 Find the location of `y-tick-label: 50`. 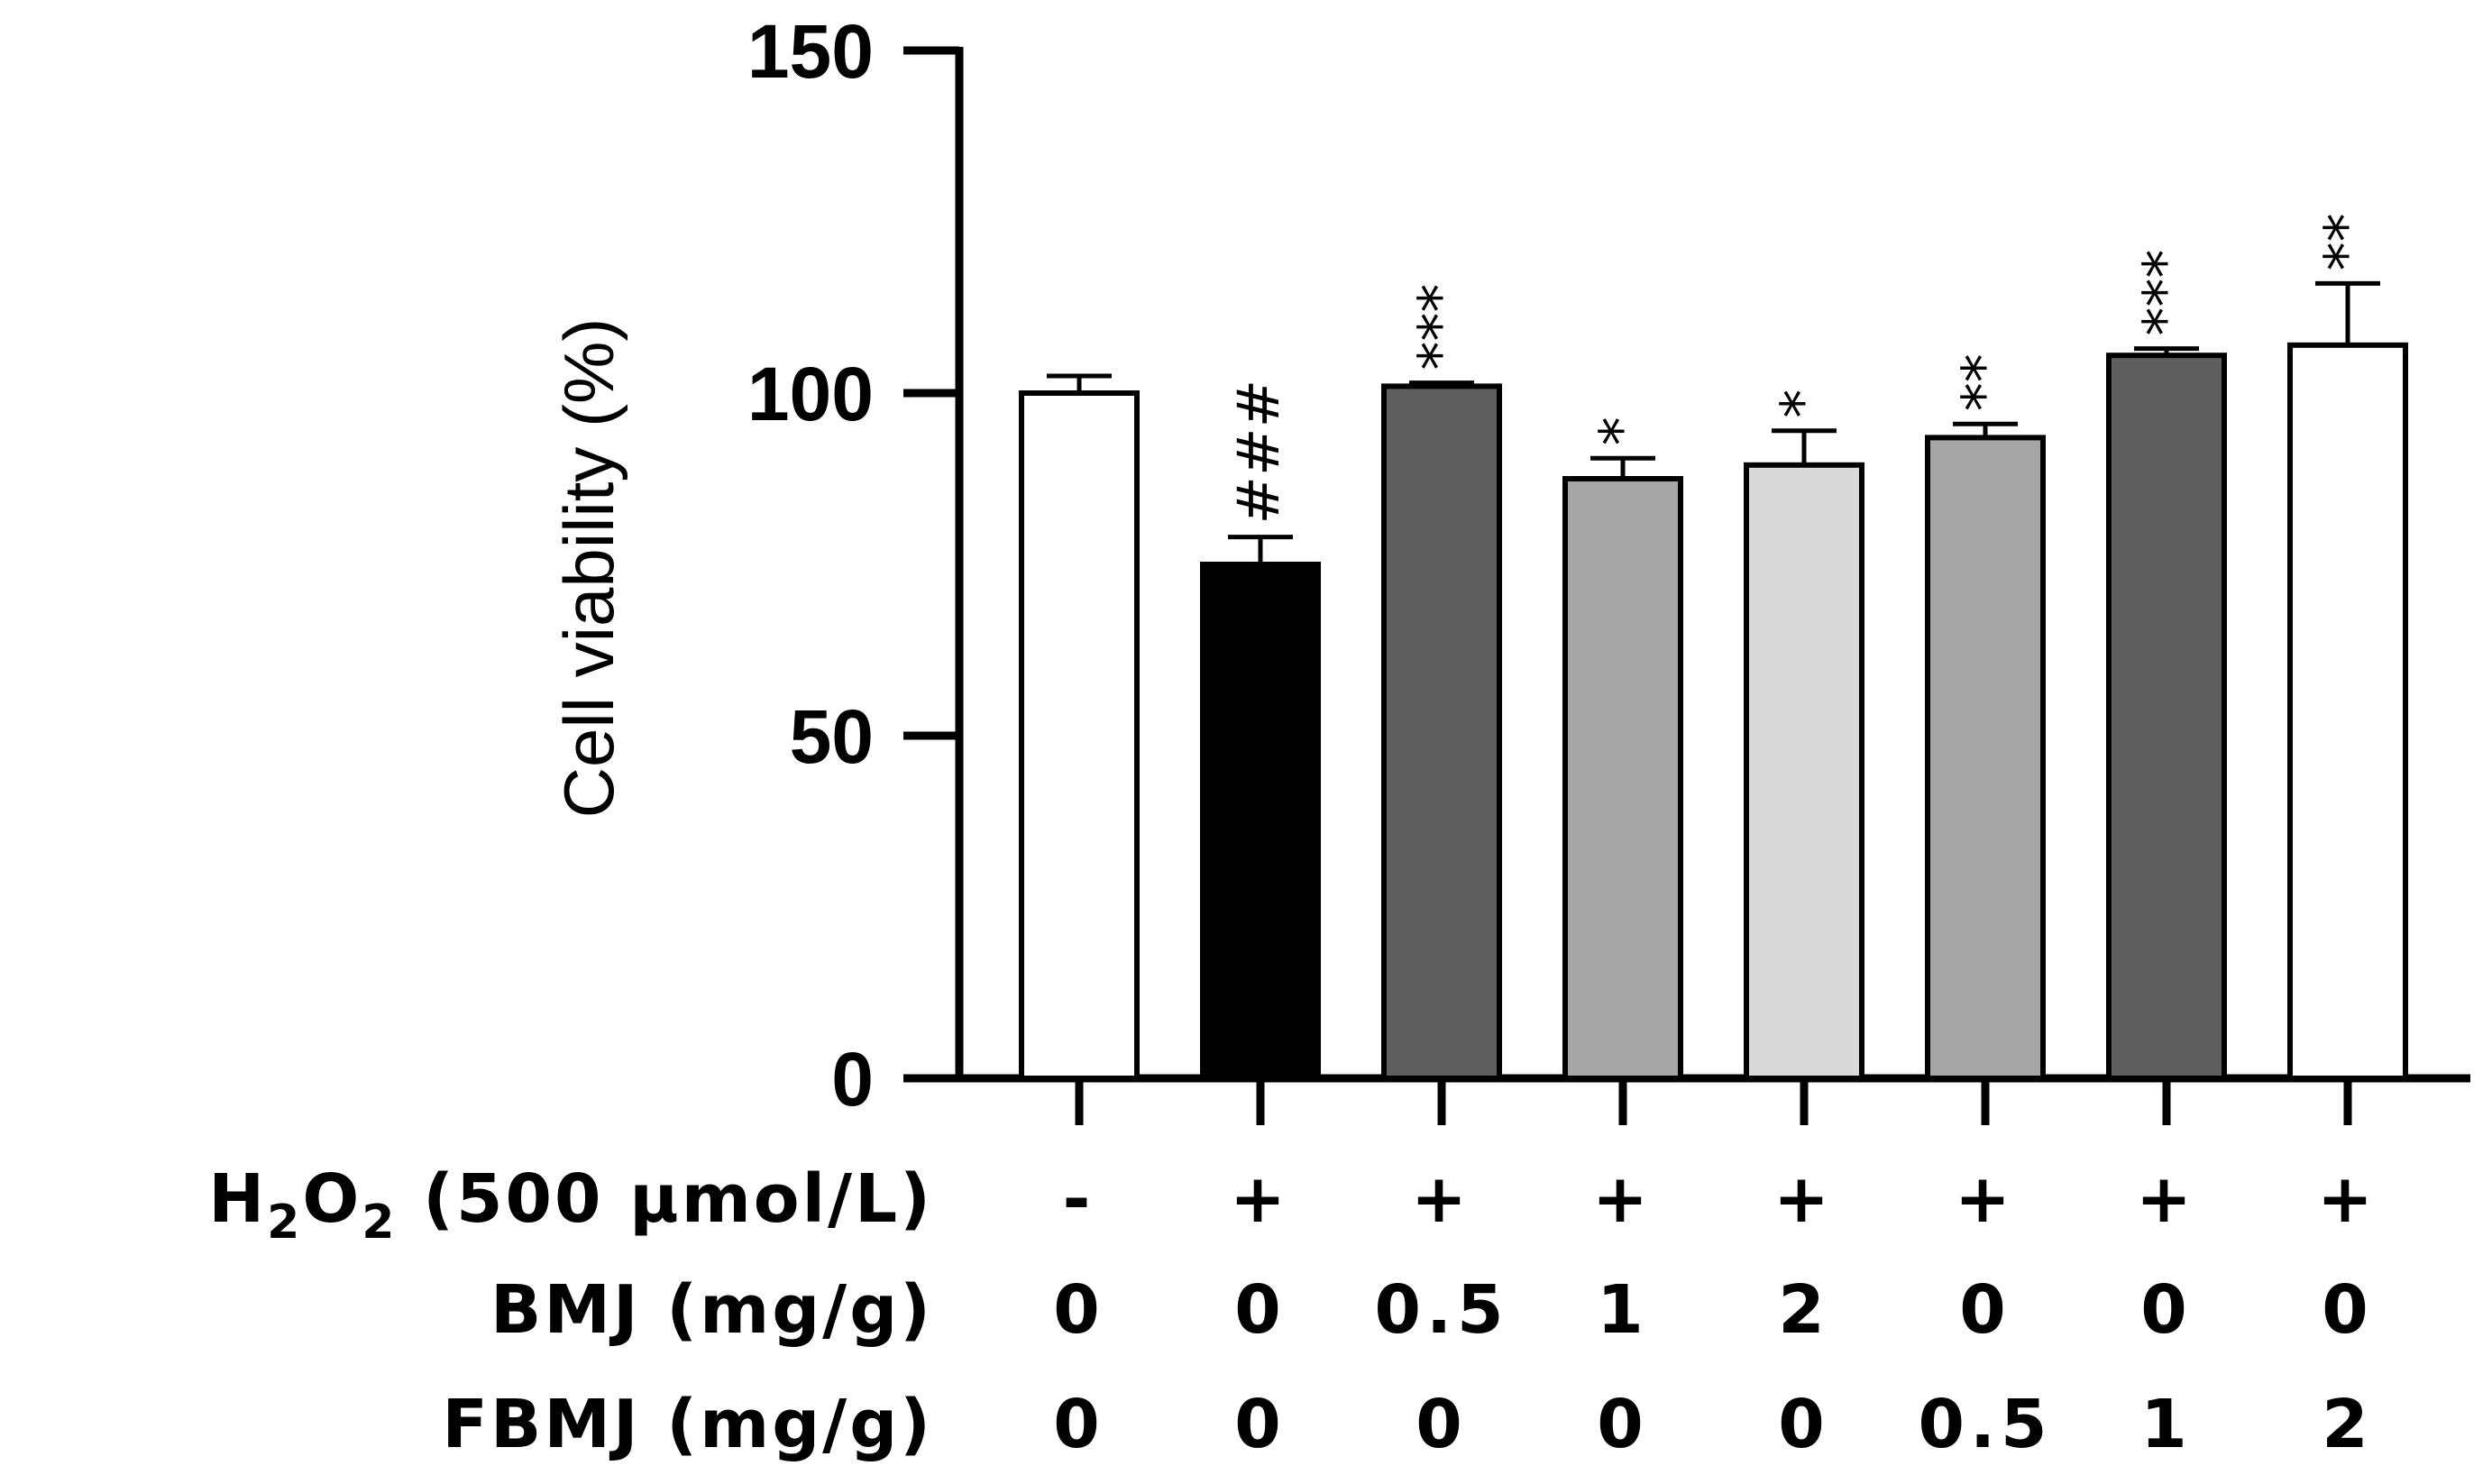

y-tick-label: 50 is located at coordinates (832, 736).